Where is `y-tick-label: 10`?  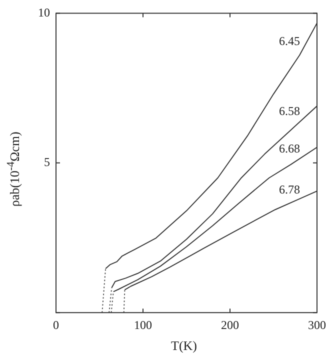 y-tick-label: 10 is located at coordinates (44, 12).